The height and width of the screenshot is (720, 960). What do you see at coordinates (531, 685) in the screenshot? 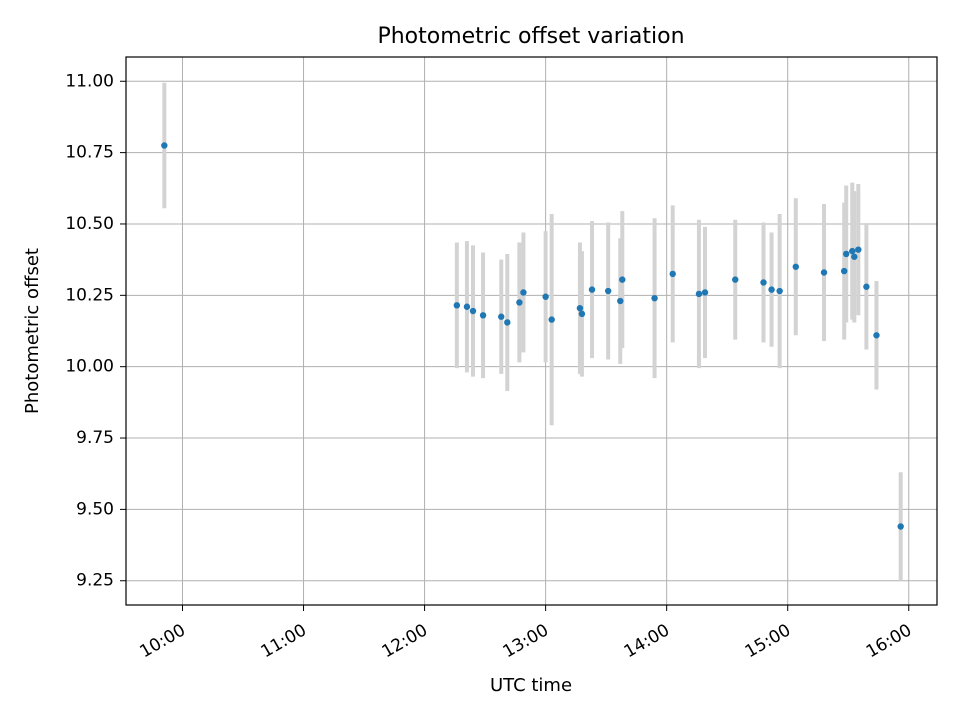
I see `x-axis-label: UTC time` at bounding box center [531, 685].